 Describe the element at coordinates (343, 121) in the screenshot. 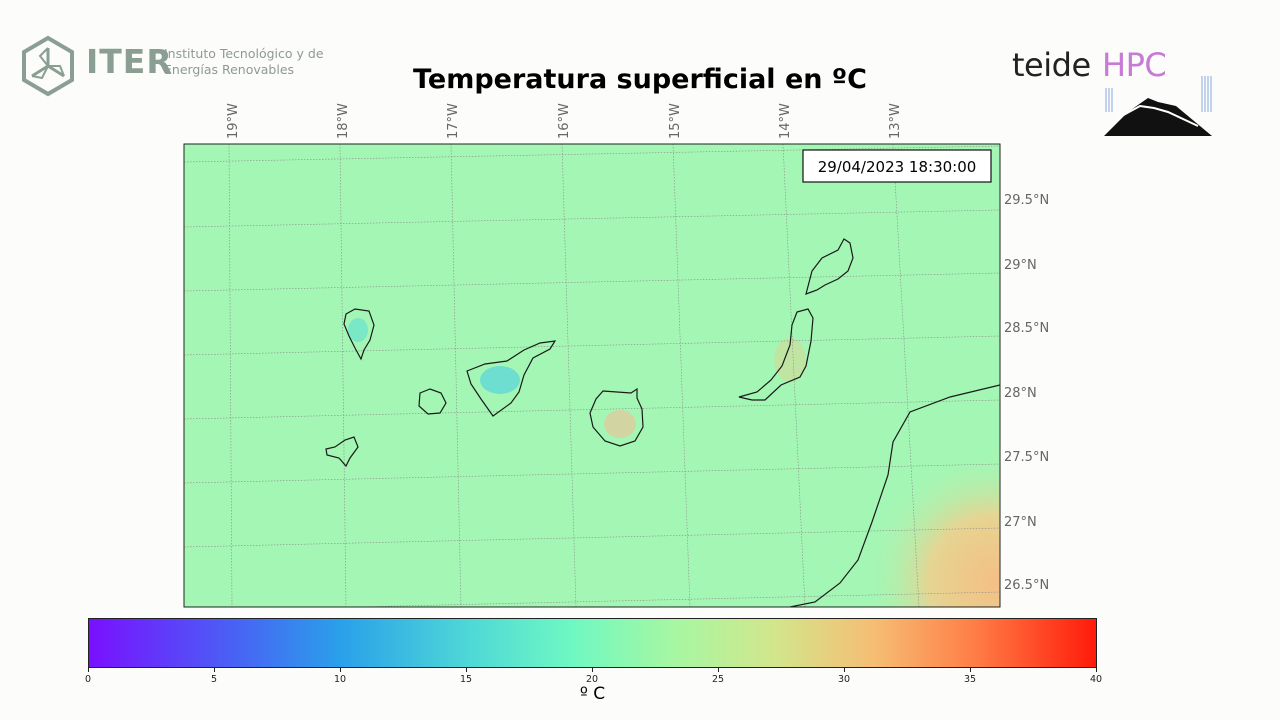

I see `lon-label-18w: 18°W` at that location.